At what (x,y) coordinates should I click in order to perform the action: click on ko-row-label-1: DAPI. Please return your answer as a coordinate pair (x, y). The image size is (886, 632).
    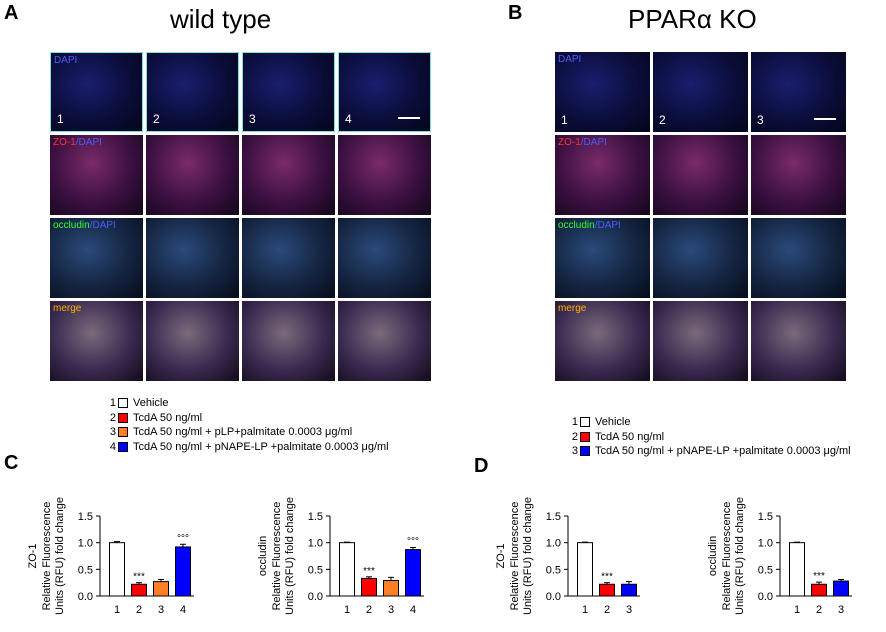
    Looking at the image, I should click on (570, 59).